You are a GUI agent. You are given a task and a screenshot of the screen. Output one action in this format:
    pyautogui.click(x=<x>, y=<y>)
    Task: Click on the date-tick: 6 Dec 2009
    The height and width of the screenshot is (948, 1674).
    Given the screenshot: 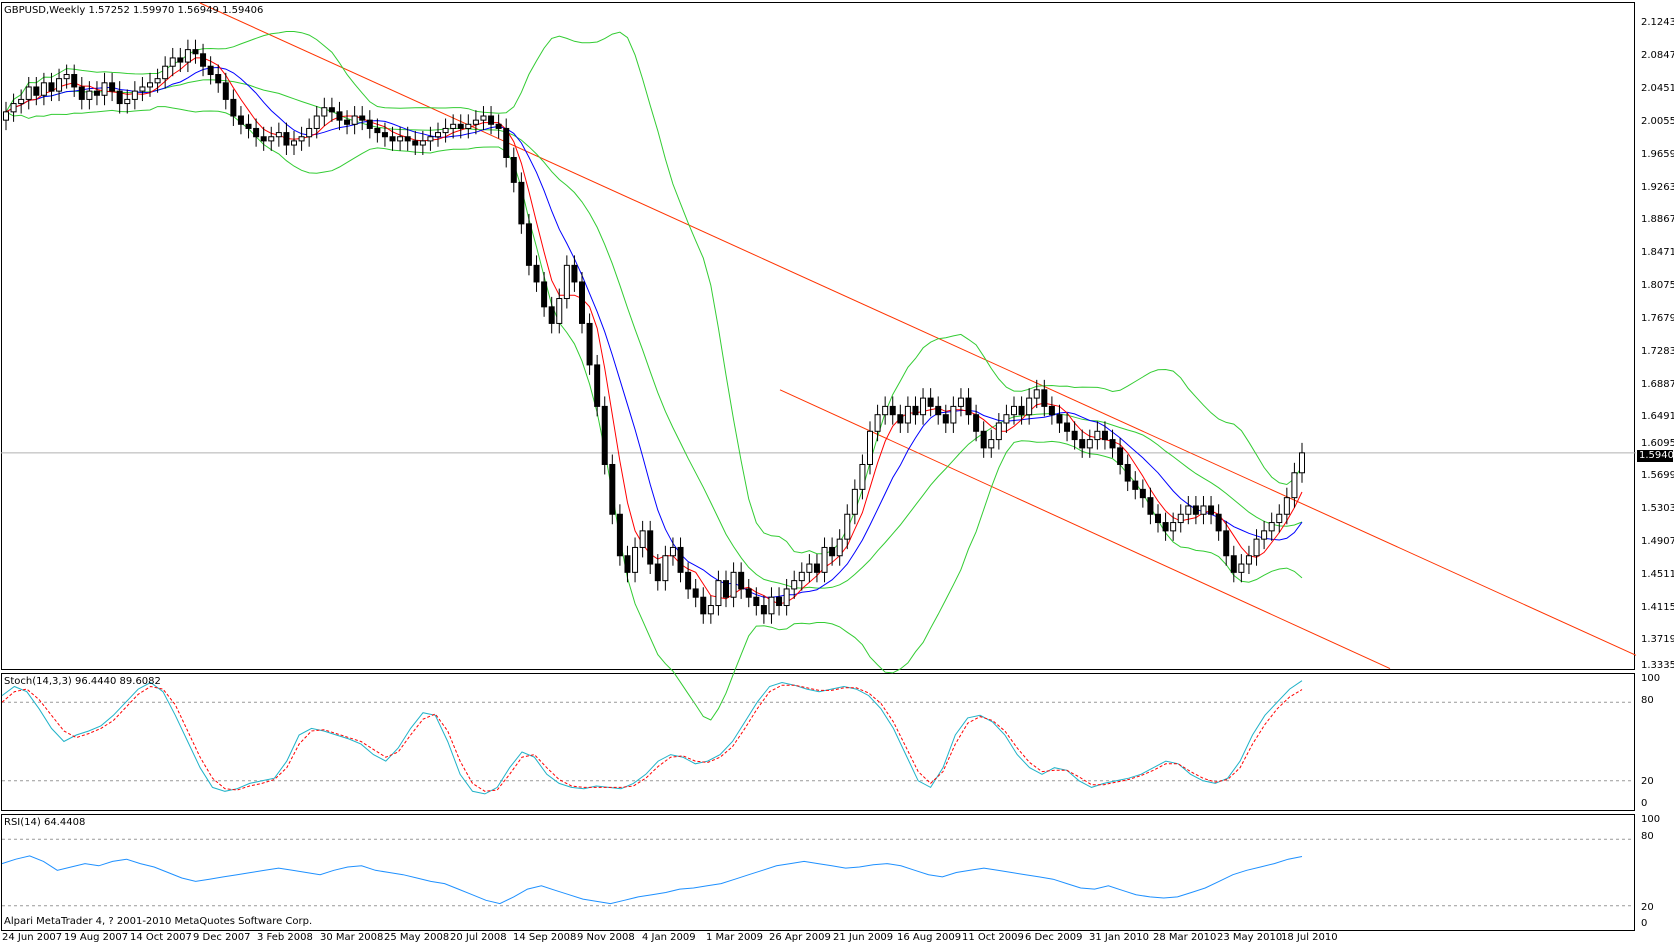 What is the action you would take?
    pyautogui.click(x=1054, y=937)
    